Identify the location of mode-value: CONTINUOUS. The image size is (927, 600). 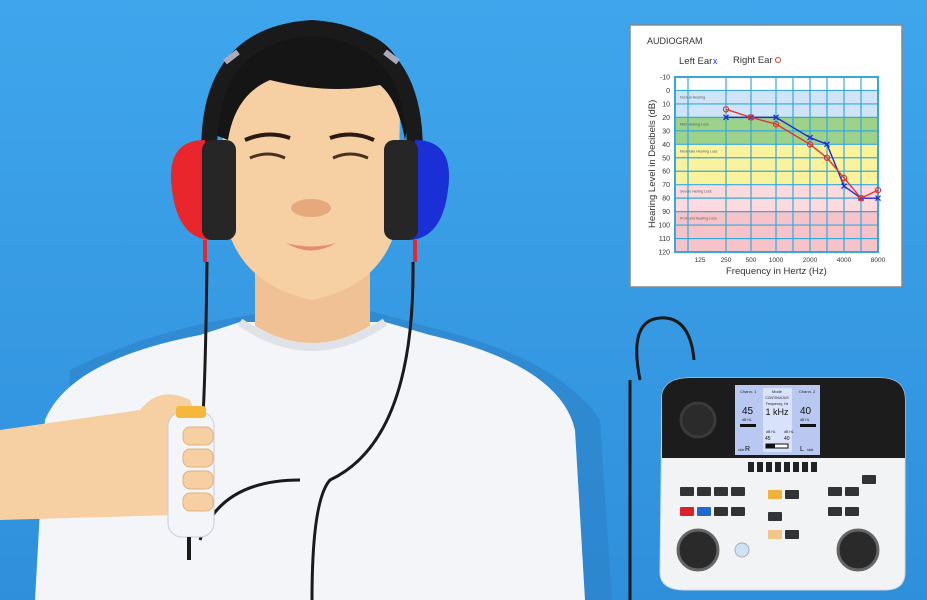
(777, 398).